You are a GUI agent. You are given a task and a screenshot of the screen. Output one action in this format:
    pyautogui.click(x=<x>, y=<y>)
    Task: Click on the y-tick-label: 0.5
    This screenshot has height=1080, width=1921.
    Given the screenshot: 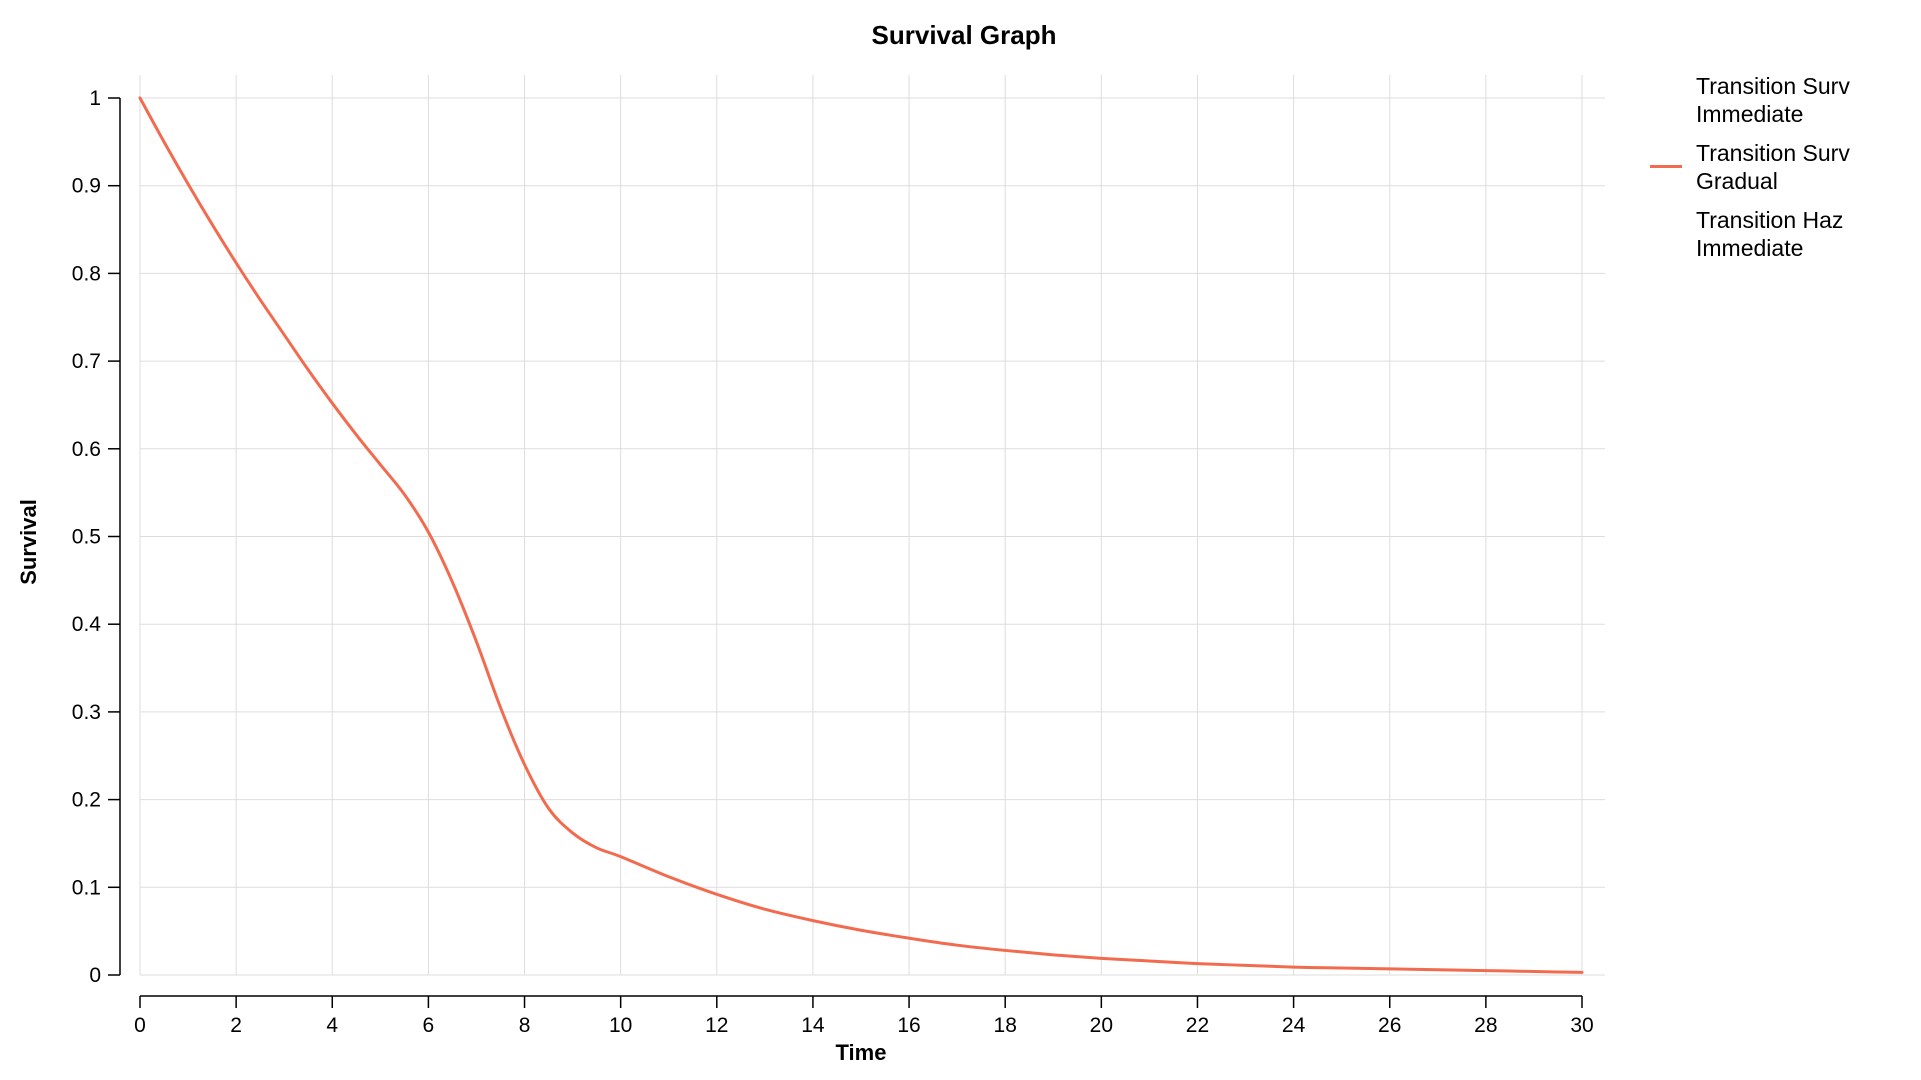 What is the action you would take?
    pyautogui.click(x=86, y=537)
    